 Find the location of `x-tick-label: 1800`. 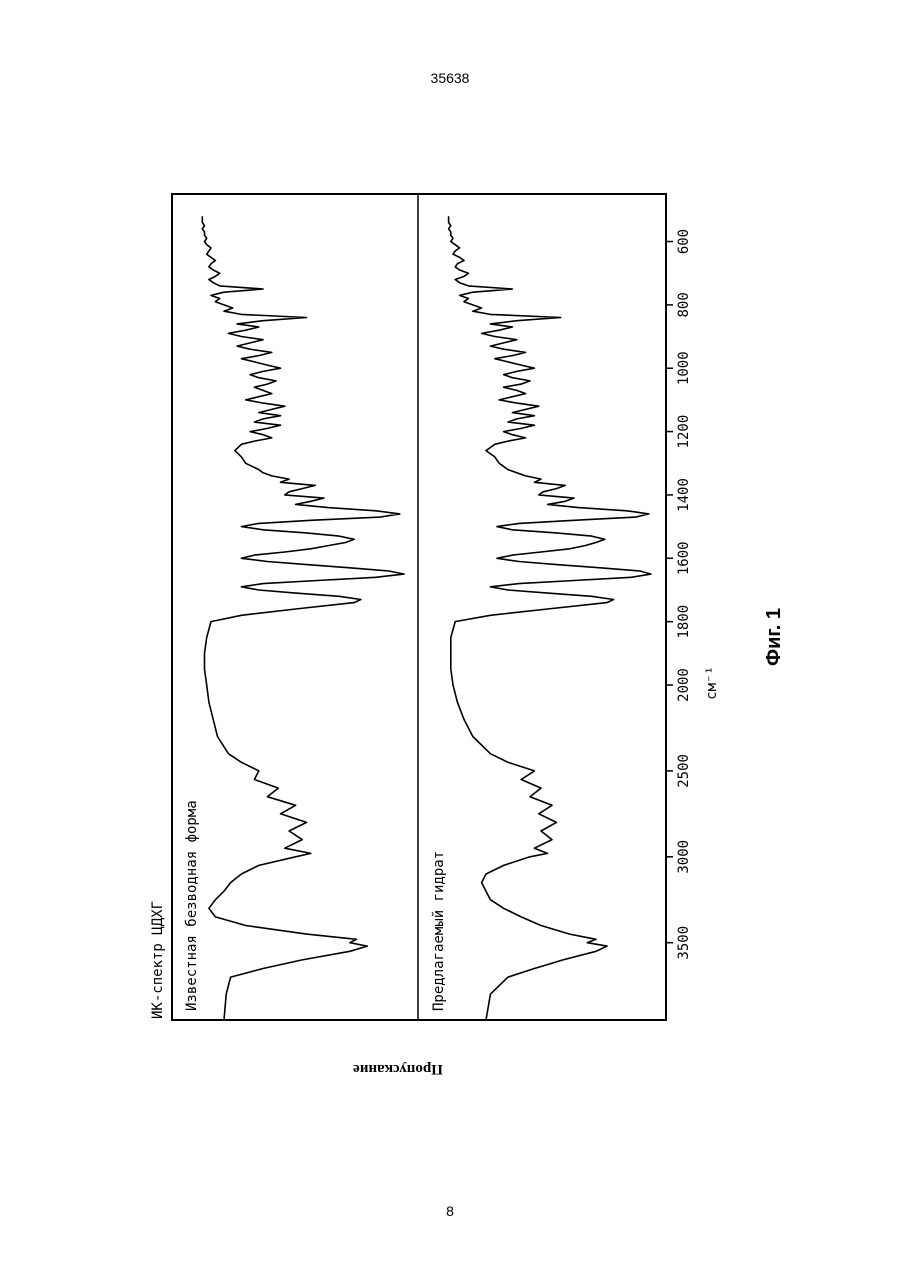

x-tick-label: 1800 is located at coordinates (684, 622).